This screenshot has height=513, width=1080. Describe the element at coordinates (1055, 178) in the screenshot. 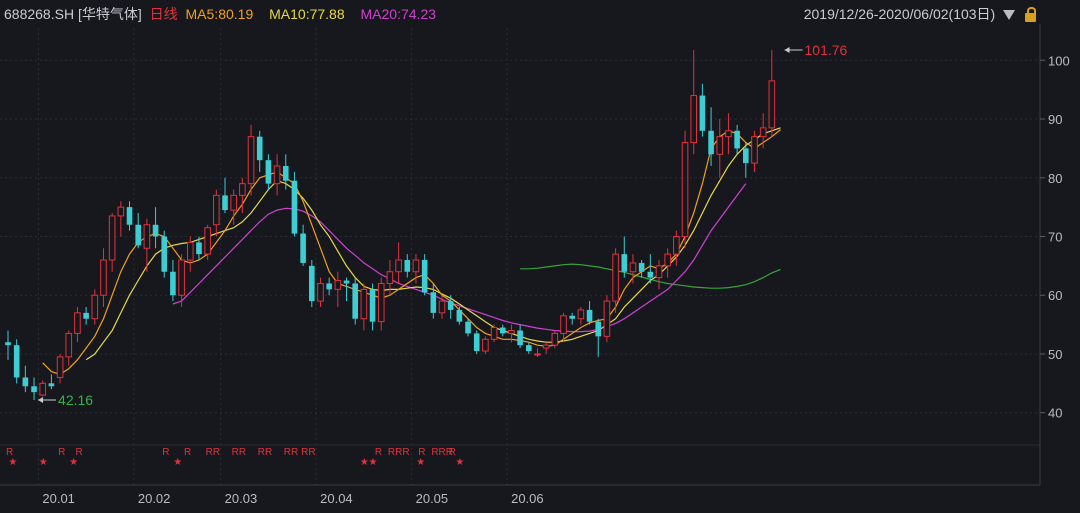

I see `y-tick-label: 80` at that location.